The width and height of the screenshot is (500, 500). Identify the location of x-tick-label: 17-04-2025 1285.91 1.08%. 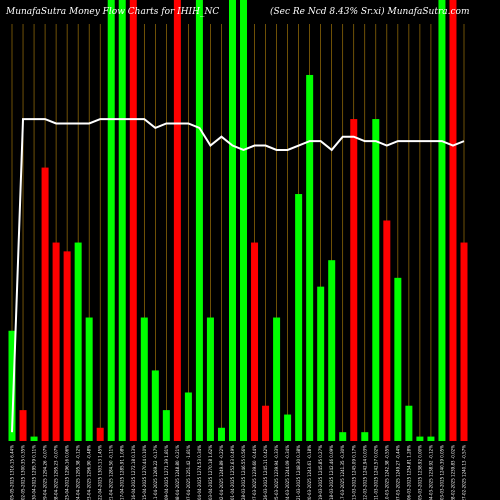
(122, 472).